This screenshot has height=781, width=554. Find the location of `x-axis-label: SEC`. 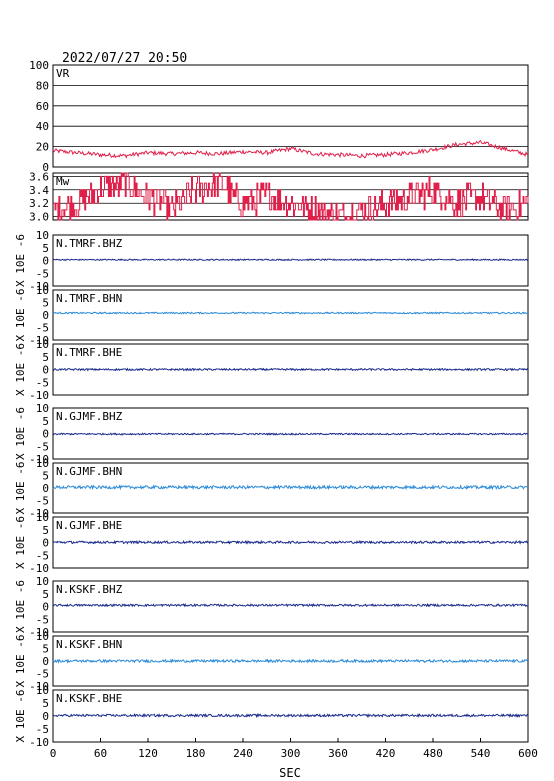

x-axis-label: SEC is located at coordinates (290, 773).